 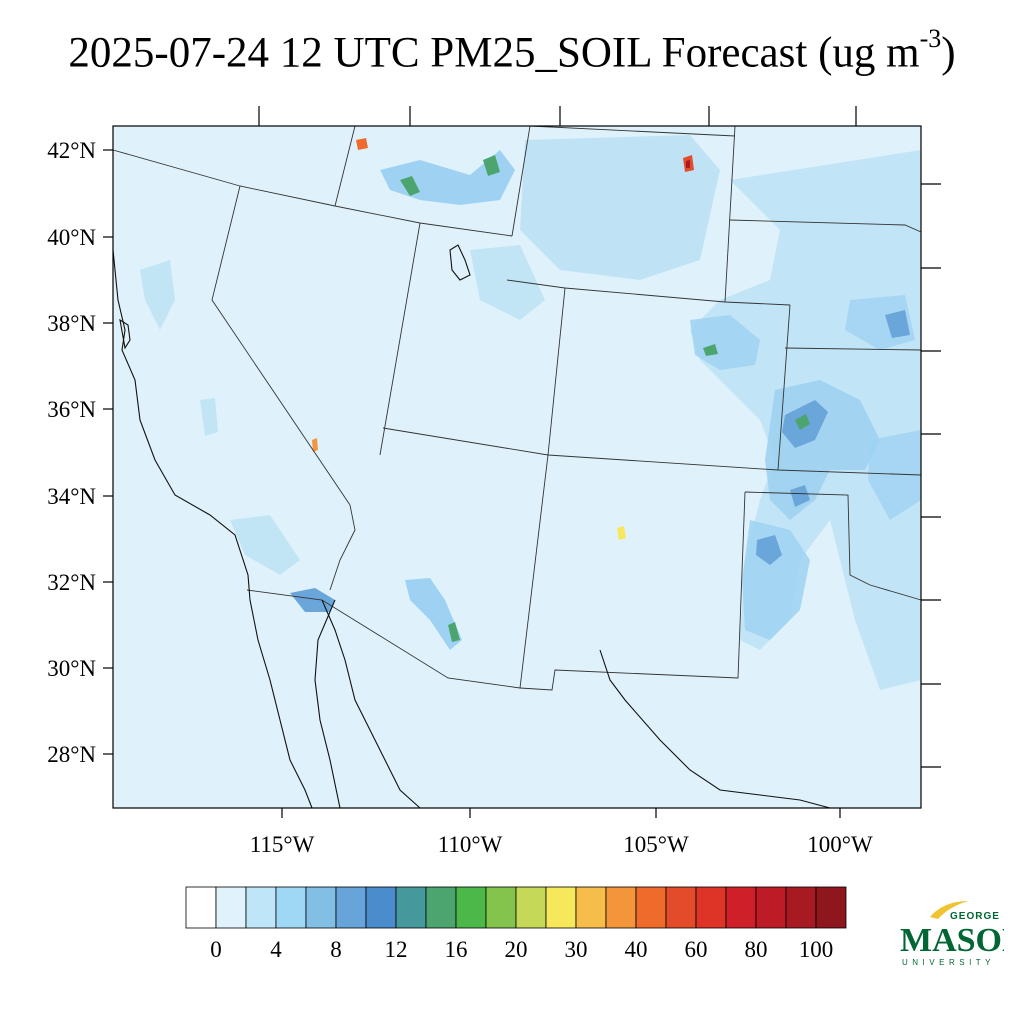 What do you see at coordinates (521, 181) in the screenshot?
I see `border-wy-west` at bounding box center [521, 181].